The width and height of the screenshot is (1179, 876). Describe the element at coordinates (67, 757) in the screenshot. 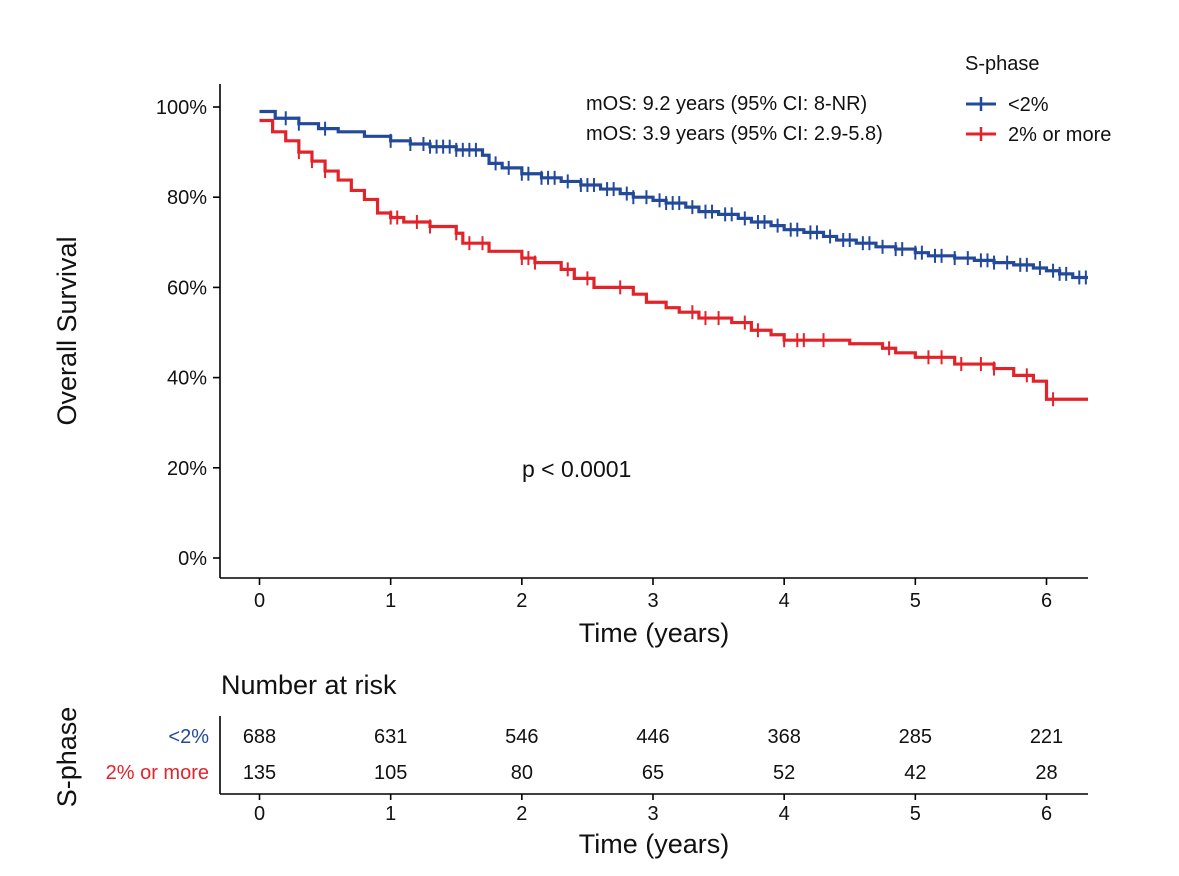

I see `risk-table-row-axis-label: S-phase` at that location.